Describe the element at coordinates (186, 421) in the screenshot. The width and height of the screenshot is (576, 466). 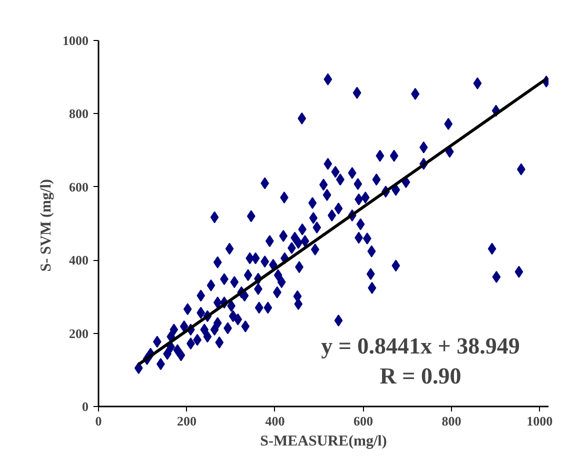
I see `x-tick-label: 200` at that location.